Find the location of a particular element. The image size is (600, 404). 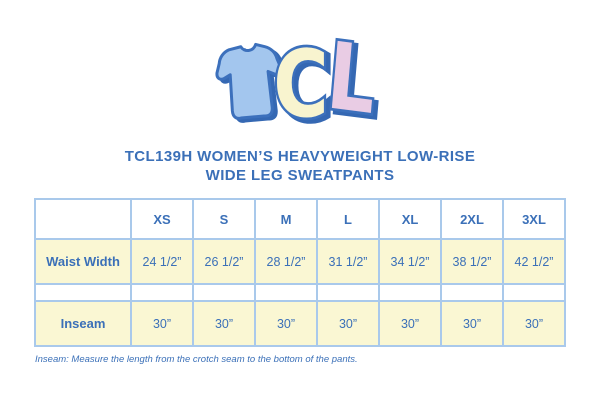

row-label-waist-width: Waist Width is located at coordinates (83, 261).